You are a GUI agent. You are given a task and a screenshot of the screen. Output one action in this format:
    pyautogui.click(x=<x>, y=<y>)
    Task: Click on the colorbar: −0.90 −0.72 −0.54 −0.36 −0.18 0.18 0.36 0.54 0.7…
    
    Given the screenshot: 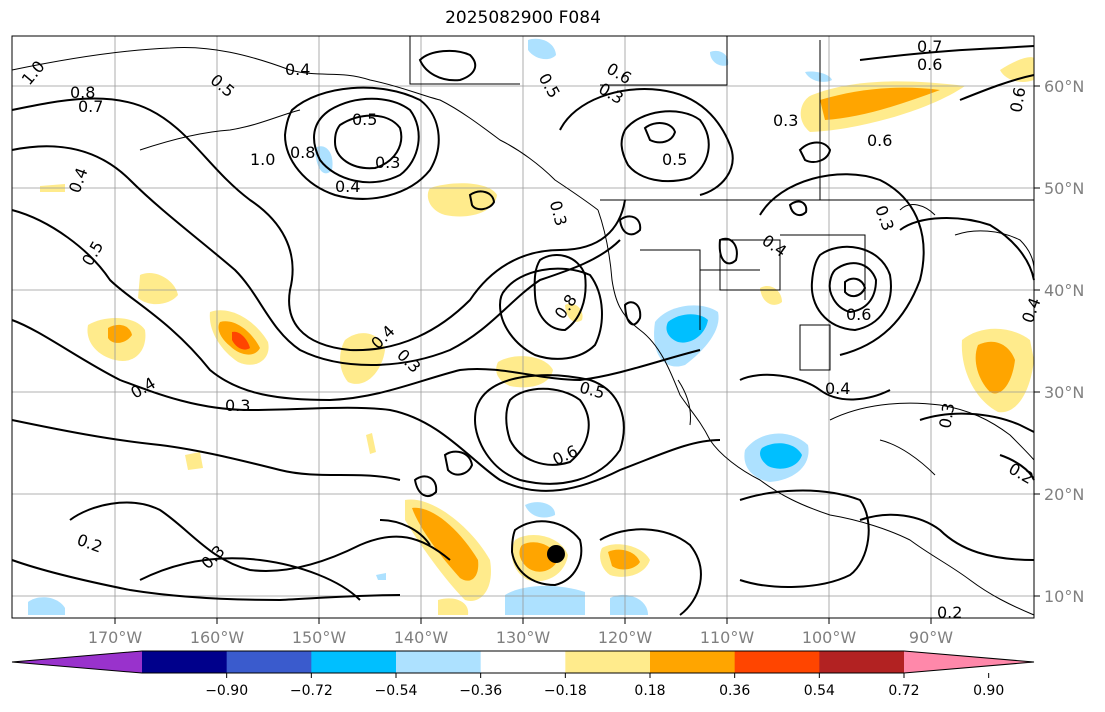 What is the action you would take?
    pyautogui.click(x=523, y=674)
    